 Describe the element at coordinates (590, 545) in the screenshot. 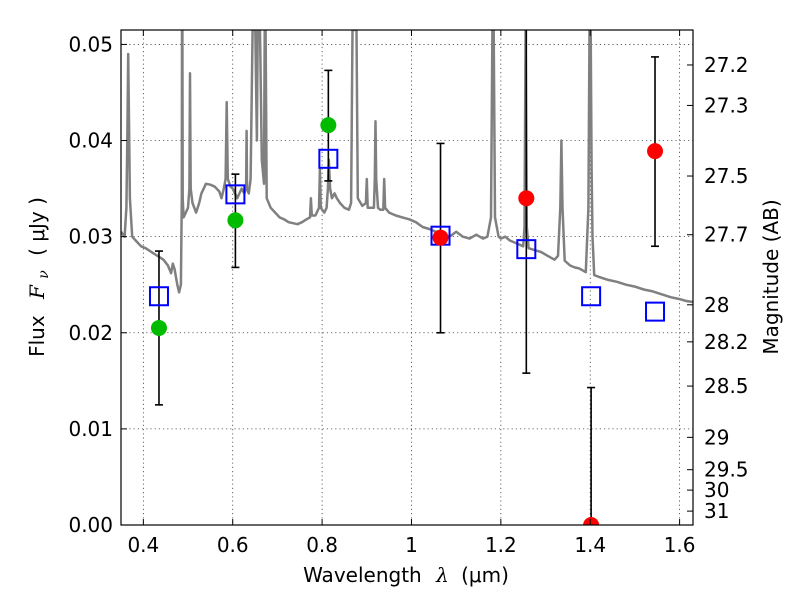

I see `x-tick-label: 1.4` at that location.